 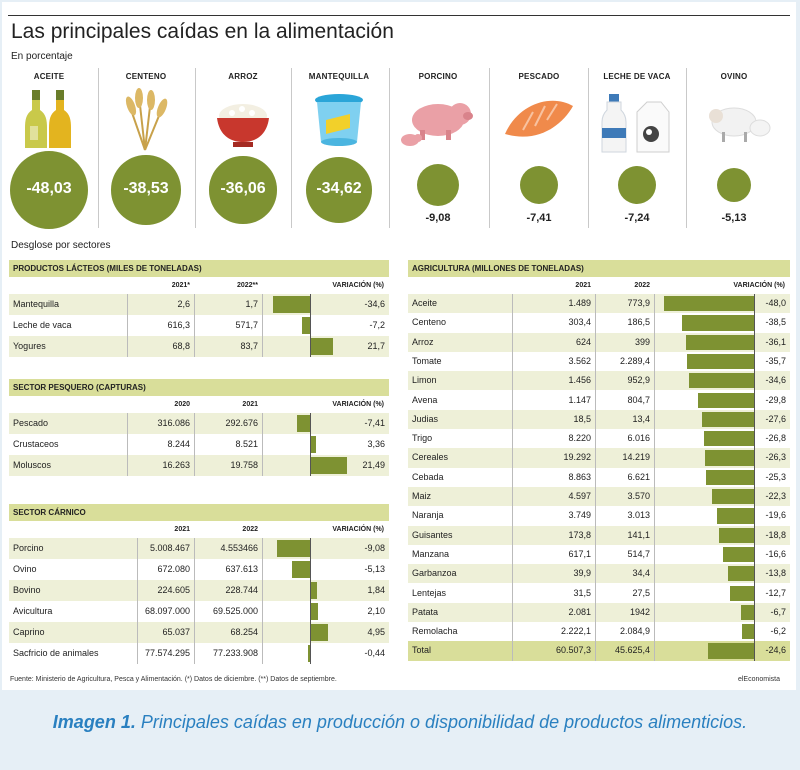 What do you see at coordinates (424, 380) in the screenshot?
I see `row-label: Limon` at bounding box center [424, 380].